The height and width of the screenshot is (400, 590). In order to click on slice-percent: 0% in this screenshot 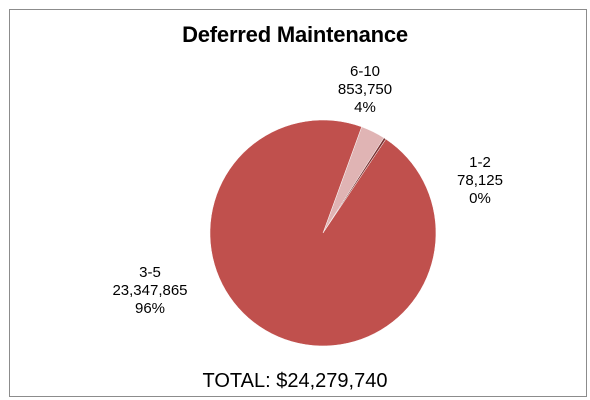, I will do `click(480, 198)`.